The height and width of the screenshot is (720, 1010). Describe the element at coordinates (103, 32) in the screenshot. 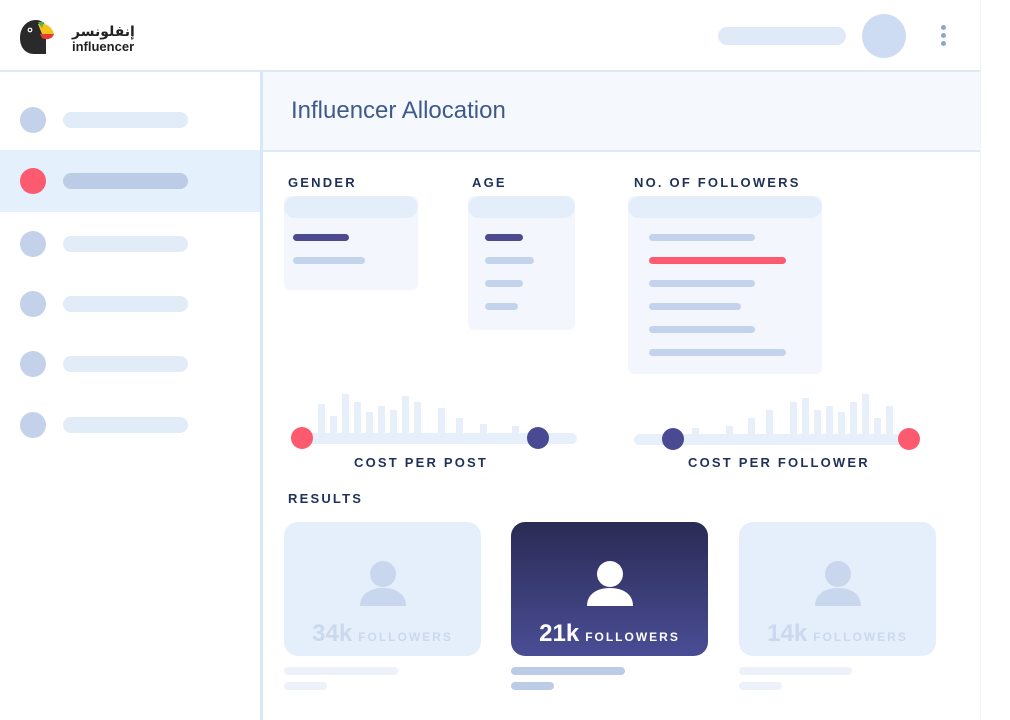

I see `brand-name-arabic: إنفلونسر` at that location.